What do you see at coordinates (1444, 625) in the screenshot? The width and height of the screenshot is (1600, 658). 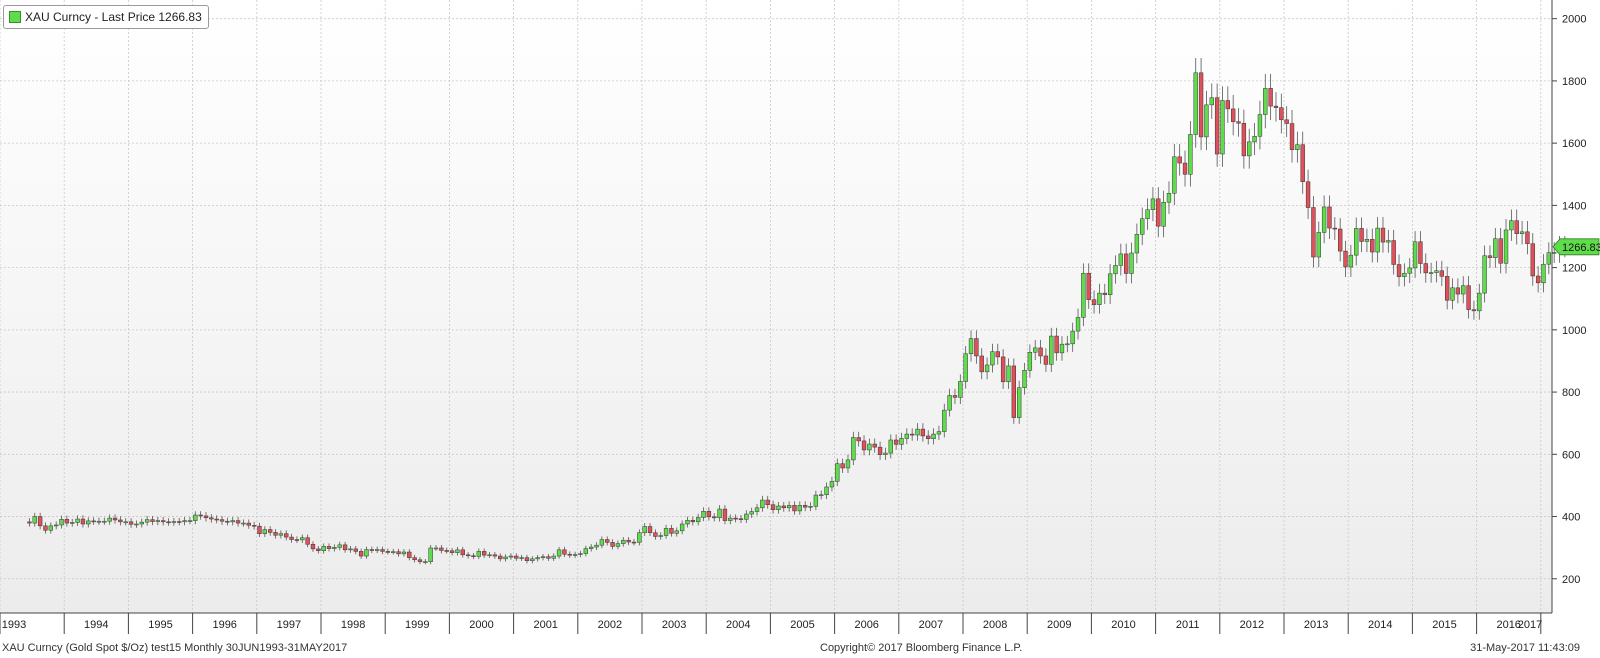 I see `x-tick-label: 2015` at bounding box center [1444, 625].